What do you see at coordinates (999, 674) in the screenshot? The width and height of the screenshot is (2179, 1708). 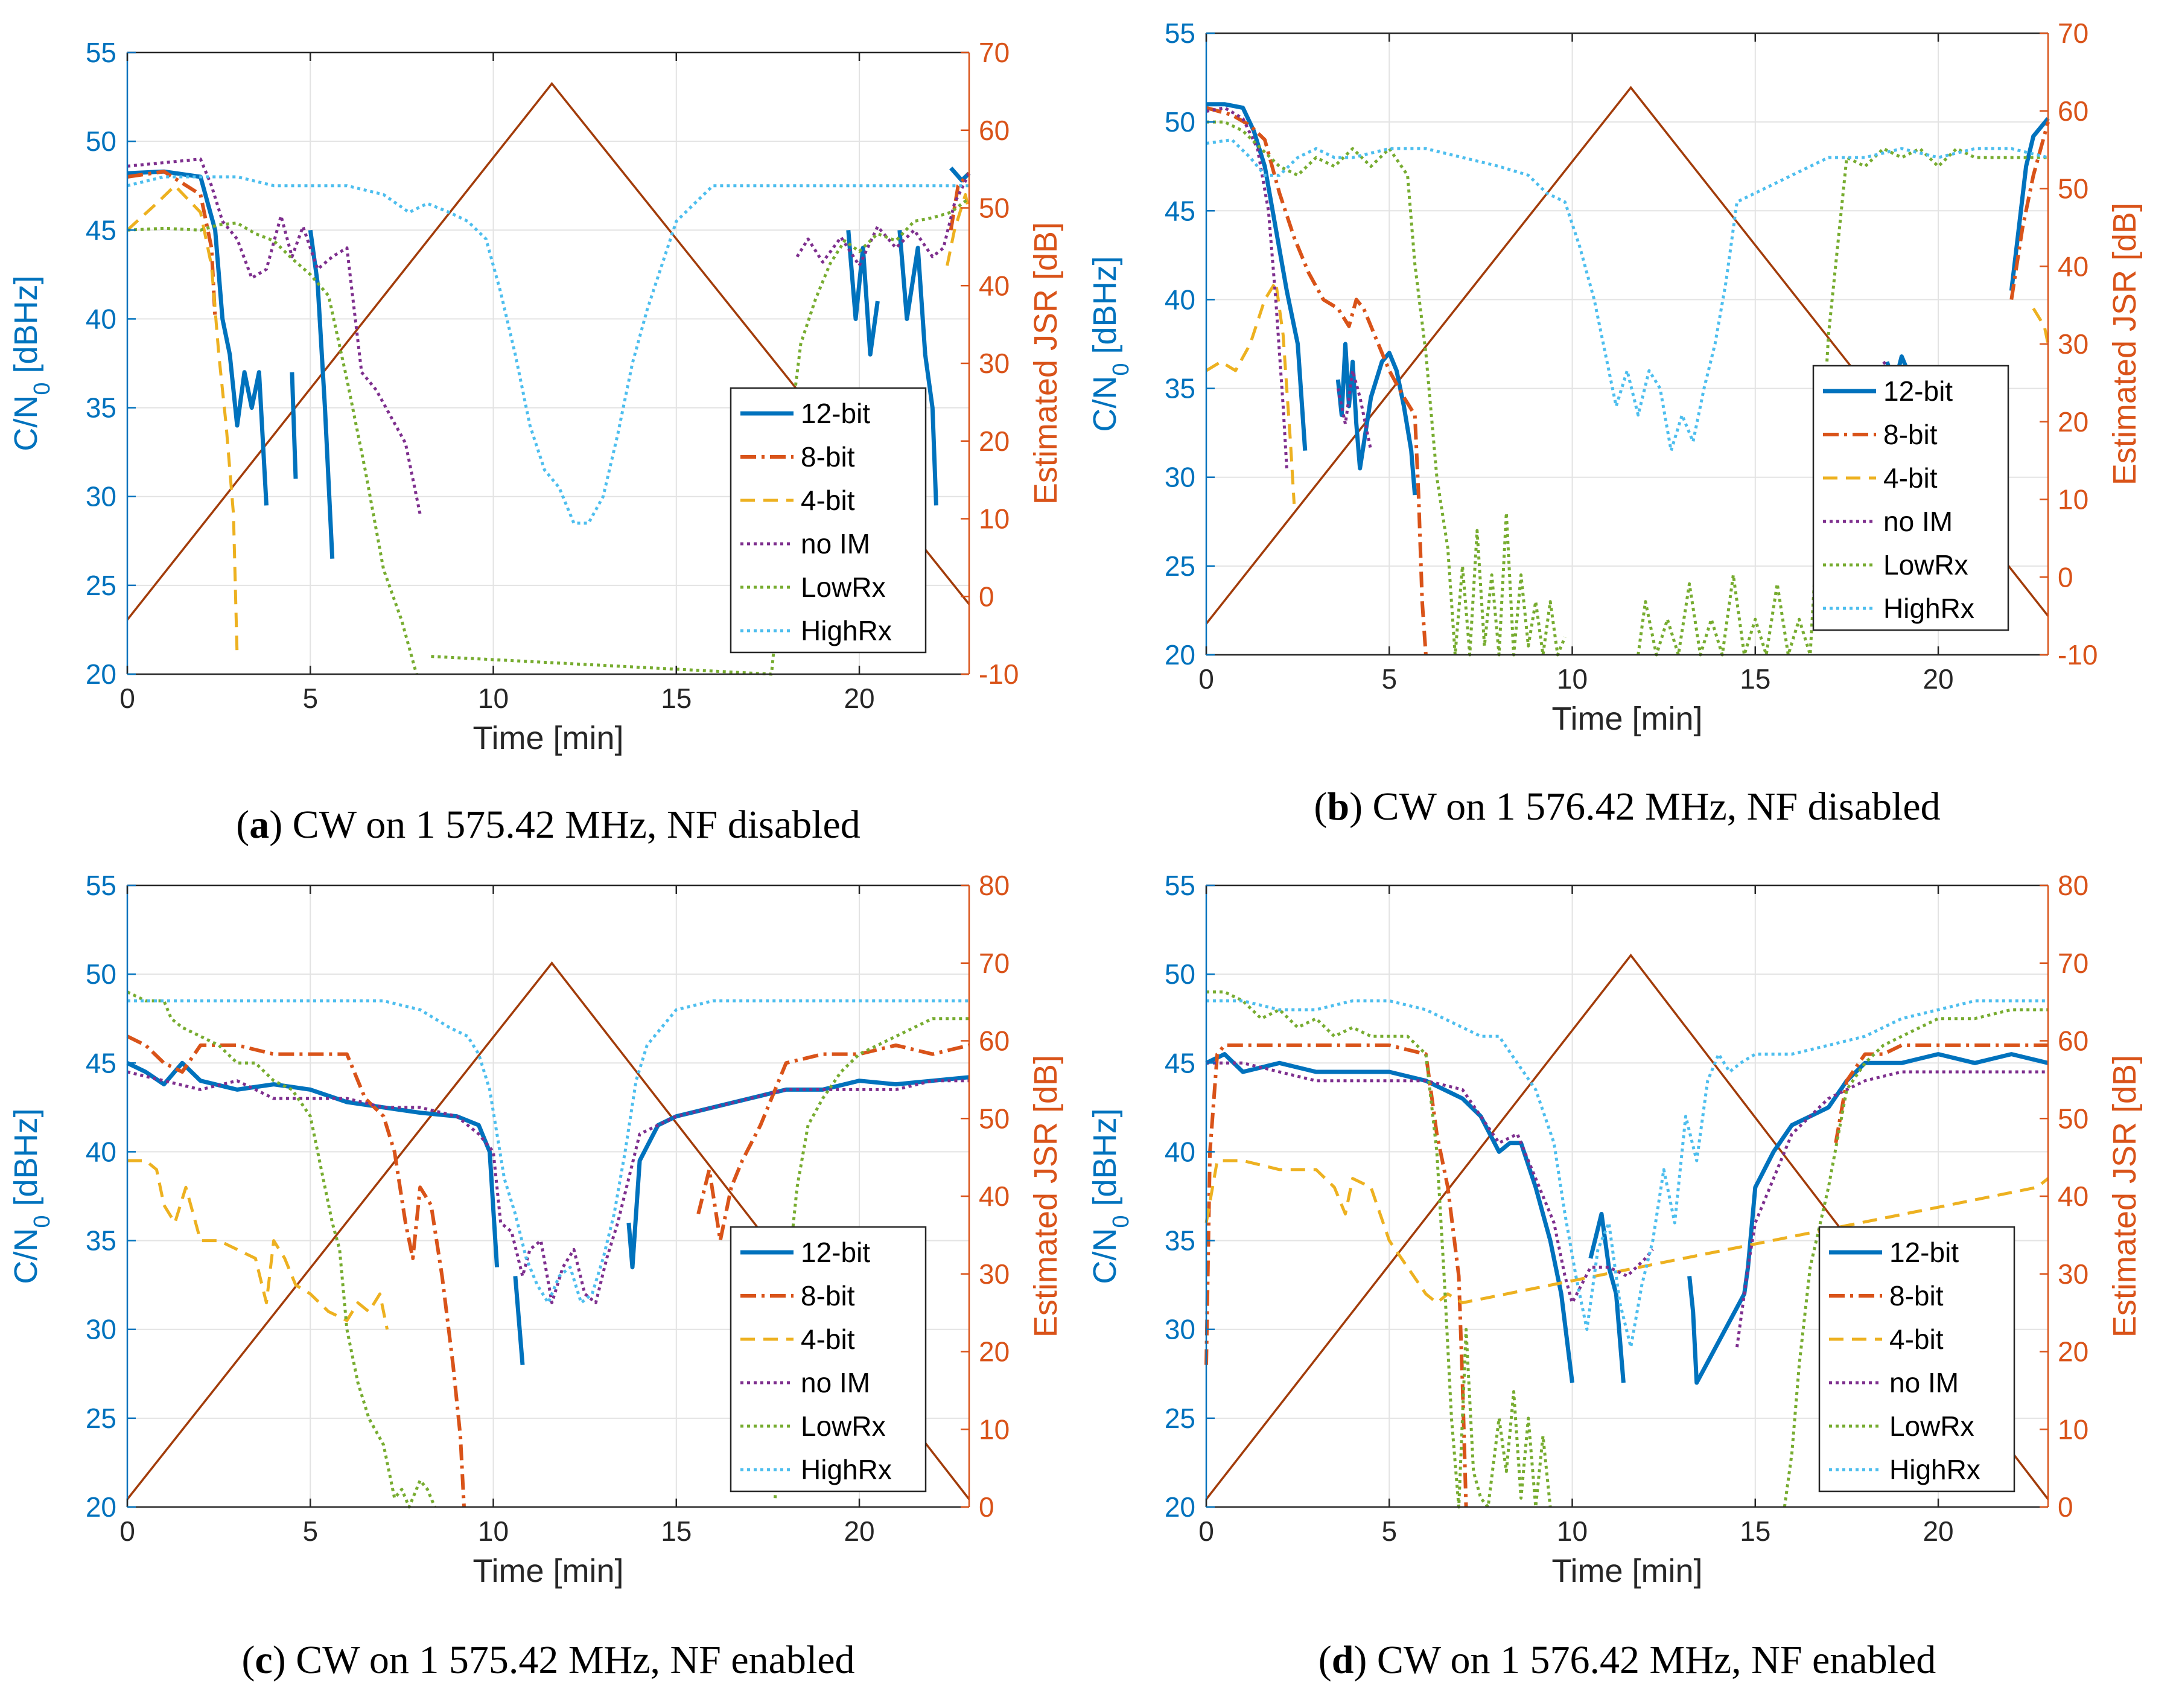 I see `right-tick-label: -10` at bounding box center [999, 674].